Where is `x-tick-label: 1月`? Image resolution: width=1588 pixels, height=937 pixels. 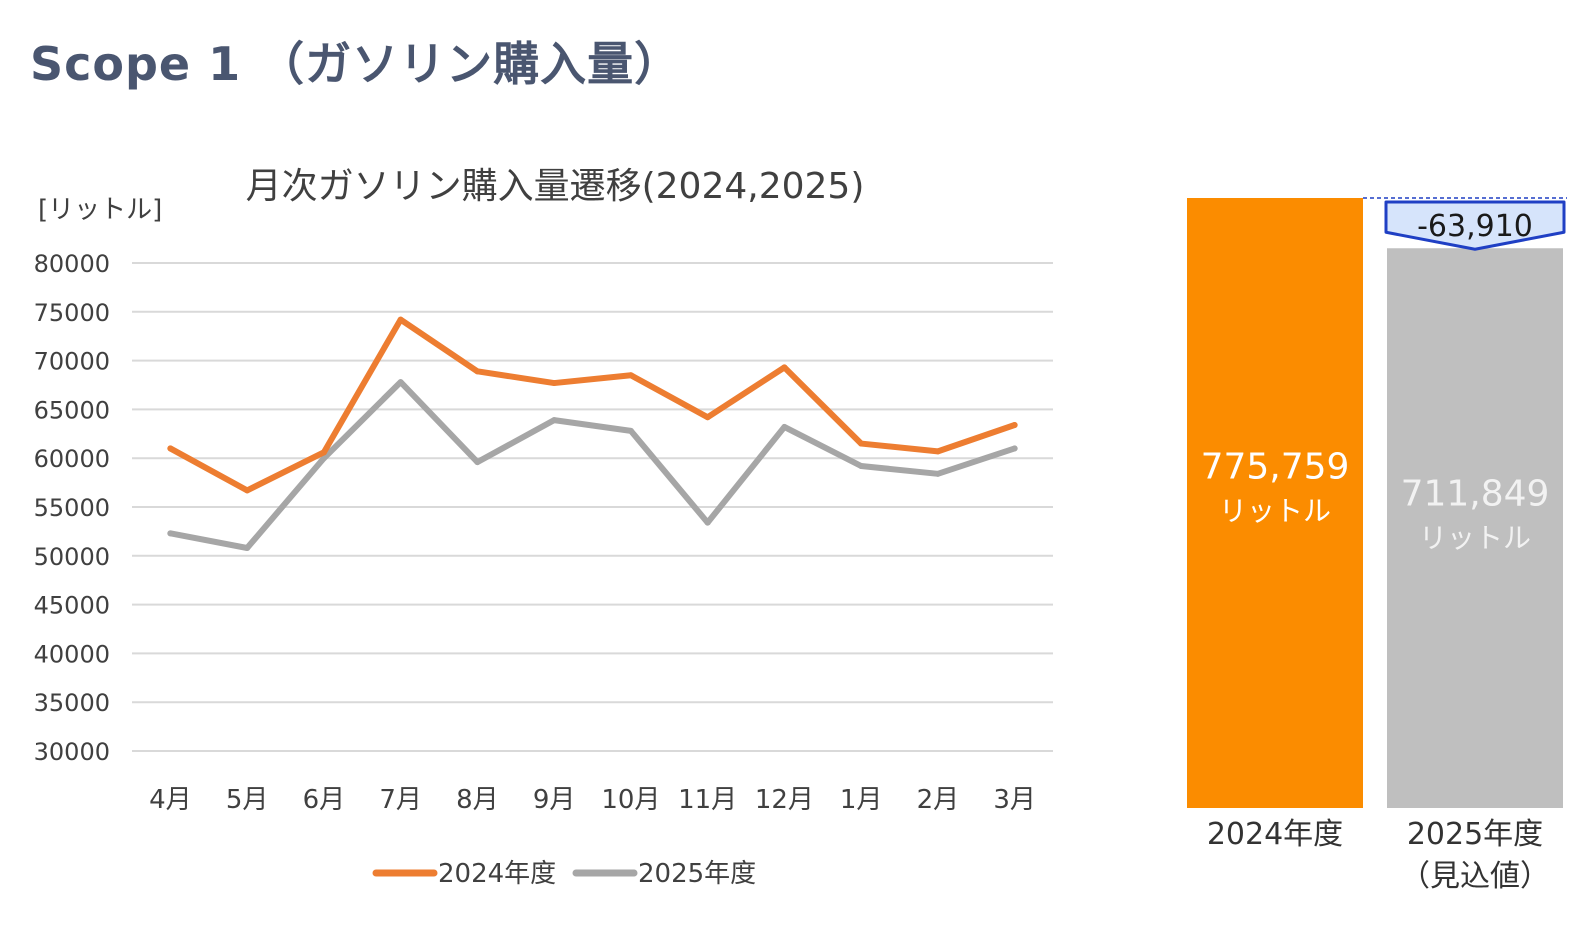 x-tick-label: 1月 is located at coordinates (861, 800).